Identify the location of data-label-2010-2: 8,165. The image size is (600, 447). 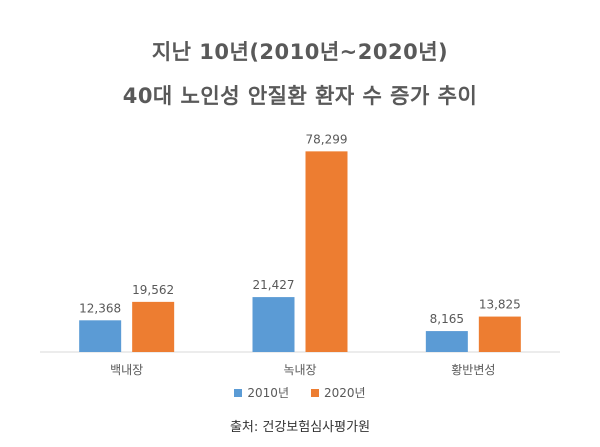
(447, 319).